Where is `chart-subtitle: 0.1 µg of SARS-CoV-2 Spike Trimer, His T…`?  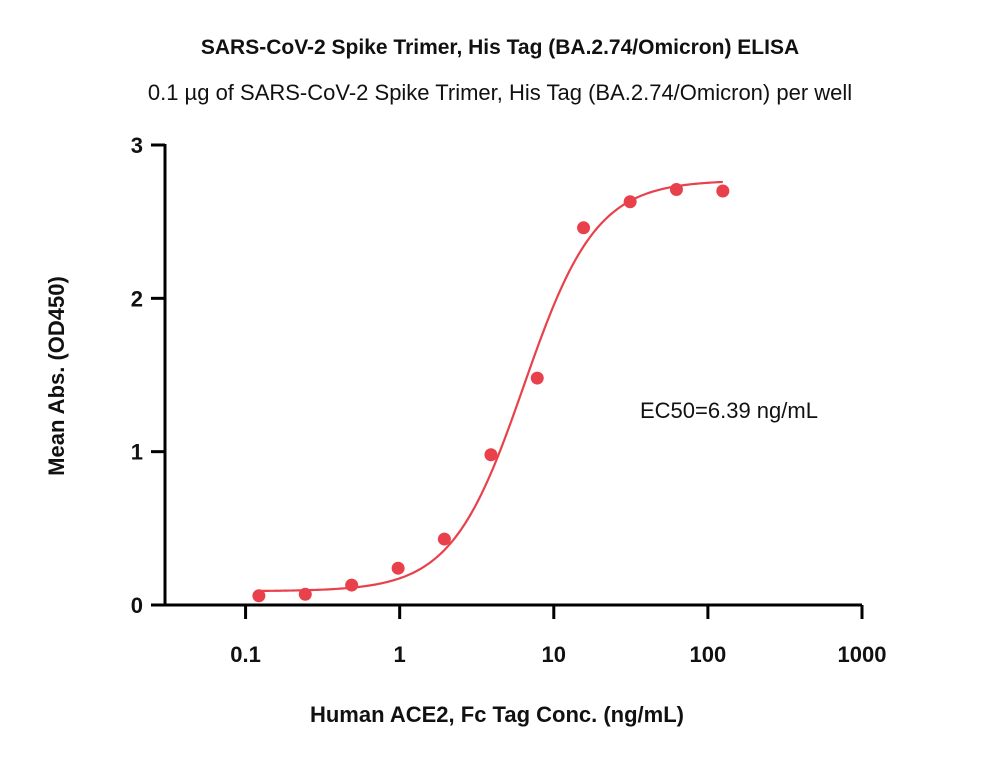 chart-subtitle: 0.1 µg of SARS-CoV-2 Spike Trimer, His T… is located at coordinates (500, 92).